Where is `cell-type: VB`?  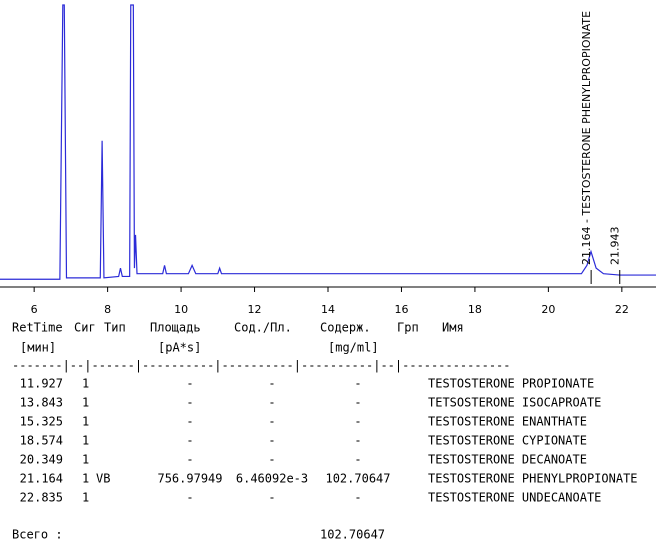
cell-type: VB is located at coordinates (103, 479).